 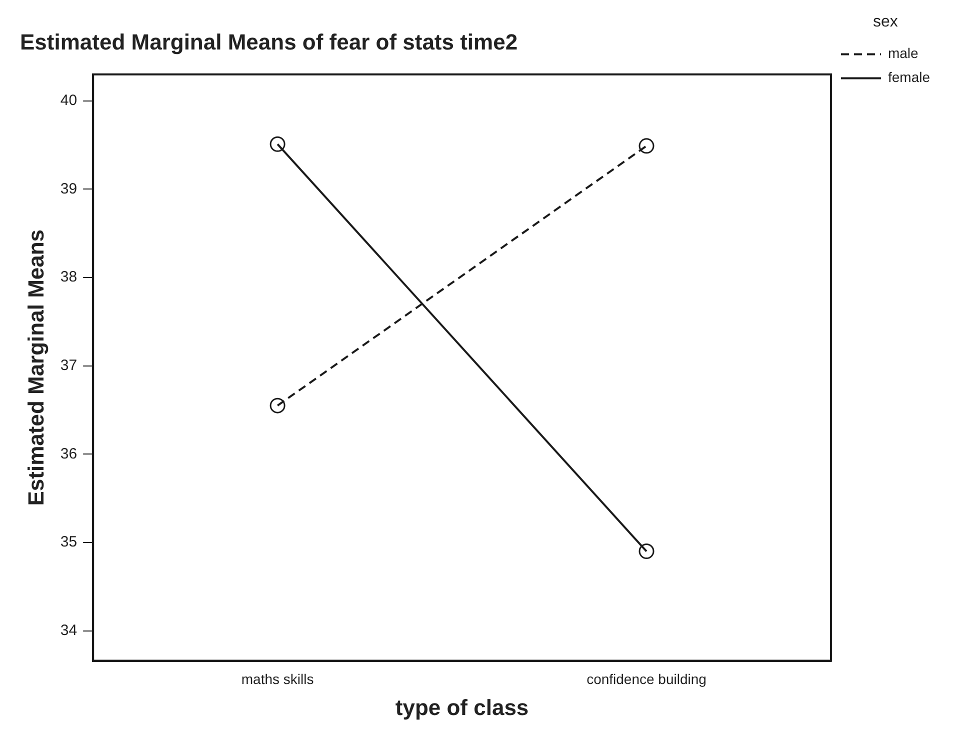 I want to click on x-tick-label: confidence building, so click(x=646, y=679).